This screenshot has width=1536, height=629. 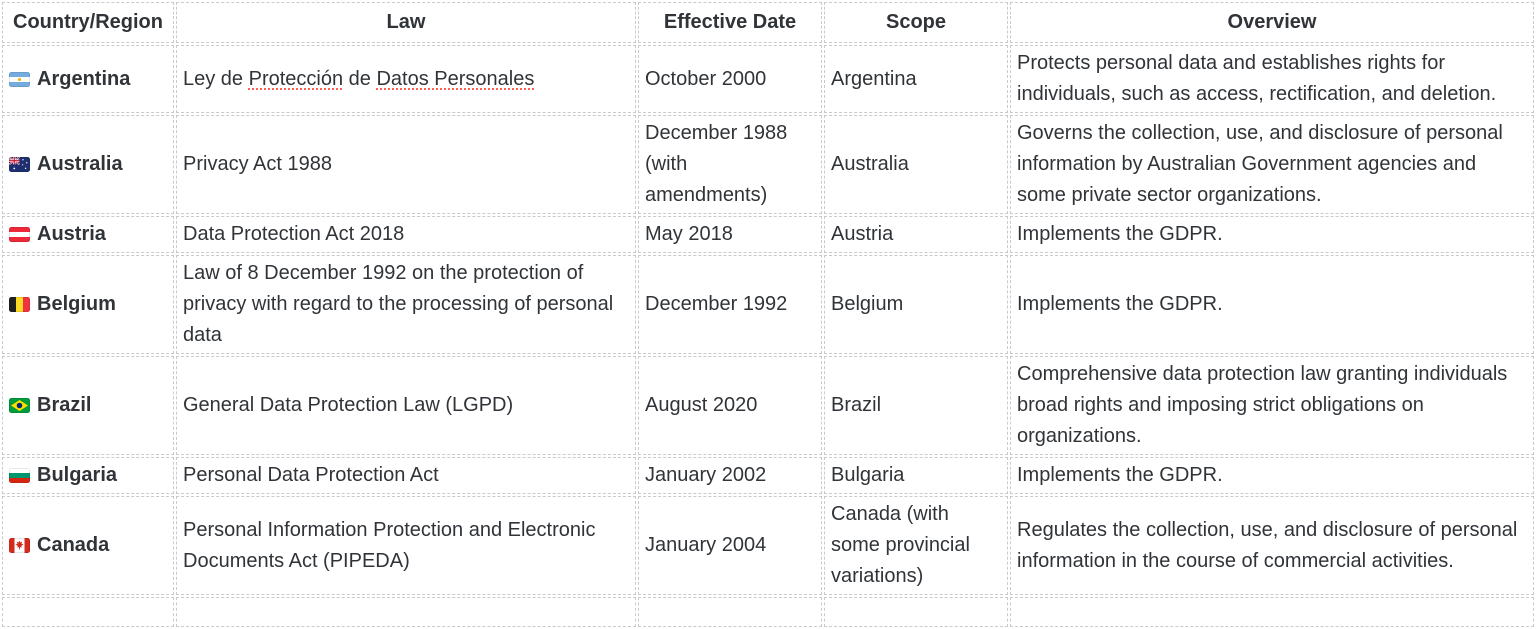 I want to click on law-text: Privacy Act 1988, so click(x=257, y=164).